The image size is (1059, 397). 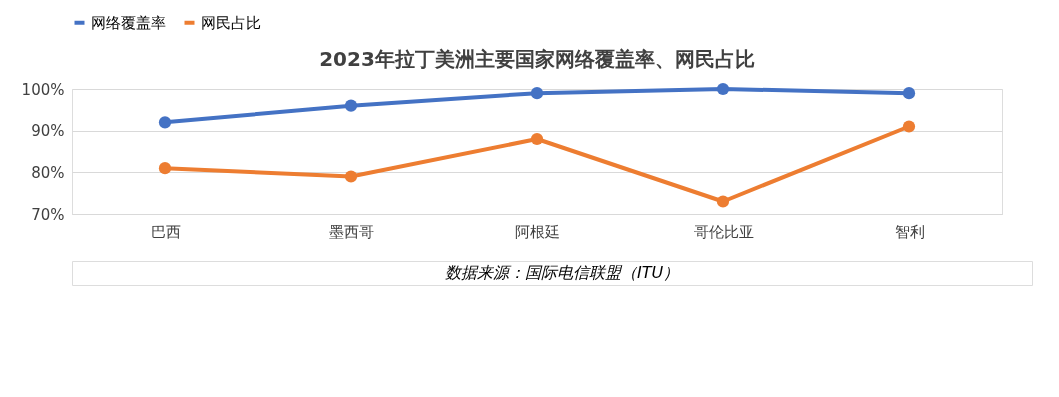 What do you see at coordinates (723, 231) in the screenshot?
I see `x-tick-label: 哥伦比亚` at bounding box center [723, 231].